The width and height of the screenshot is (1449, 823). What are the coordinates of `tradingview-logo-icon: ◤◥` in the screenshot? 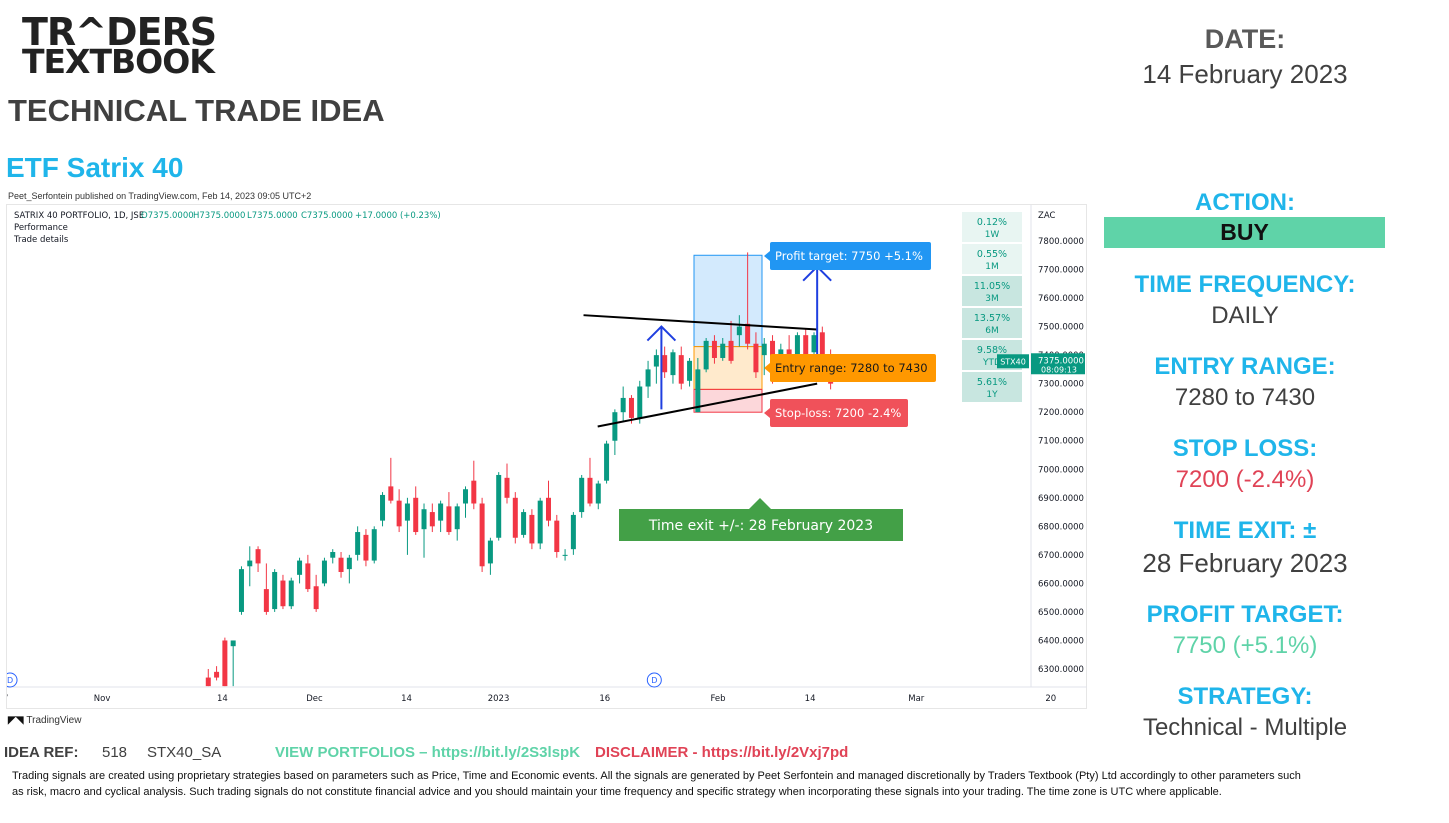 It's located at (16, 720).